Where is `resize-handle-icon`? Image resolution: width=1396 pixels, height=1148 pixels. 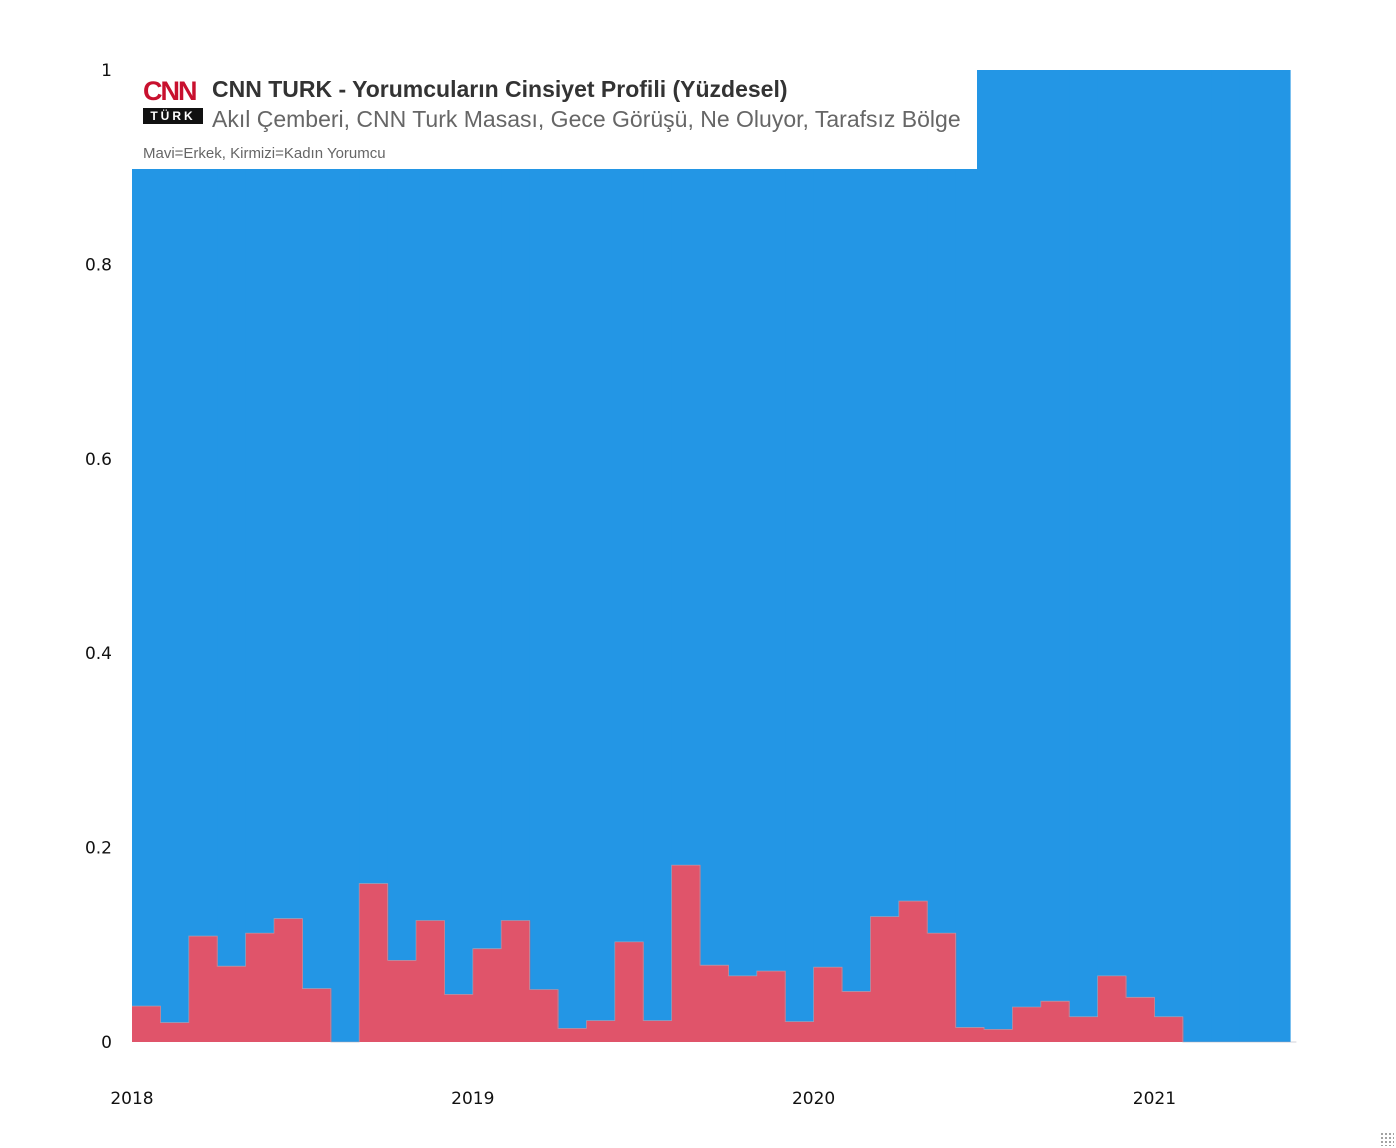 resize-handle-icon is located at coordinates (1387, 1139).